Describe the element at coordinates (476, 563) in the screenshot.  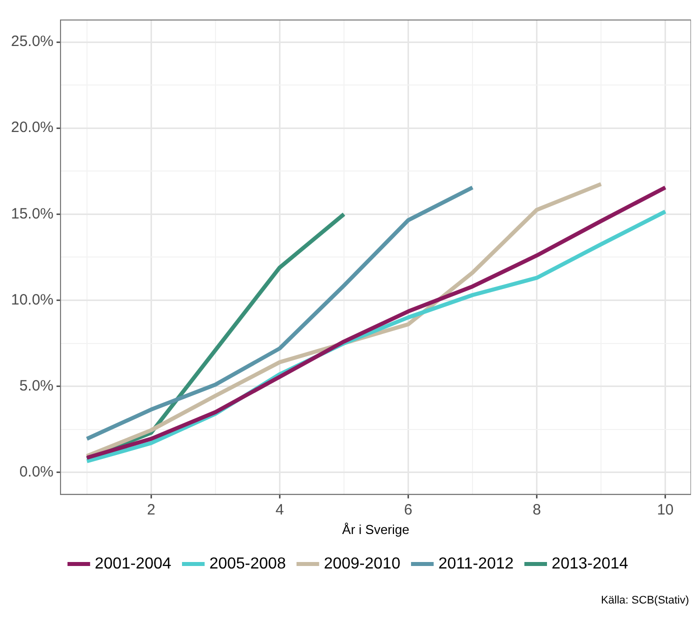
I see `legend-label: 2011-2012` at that location.